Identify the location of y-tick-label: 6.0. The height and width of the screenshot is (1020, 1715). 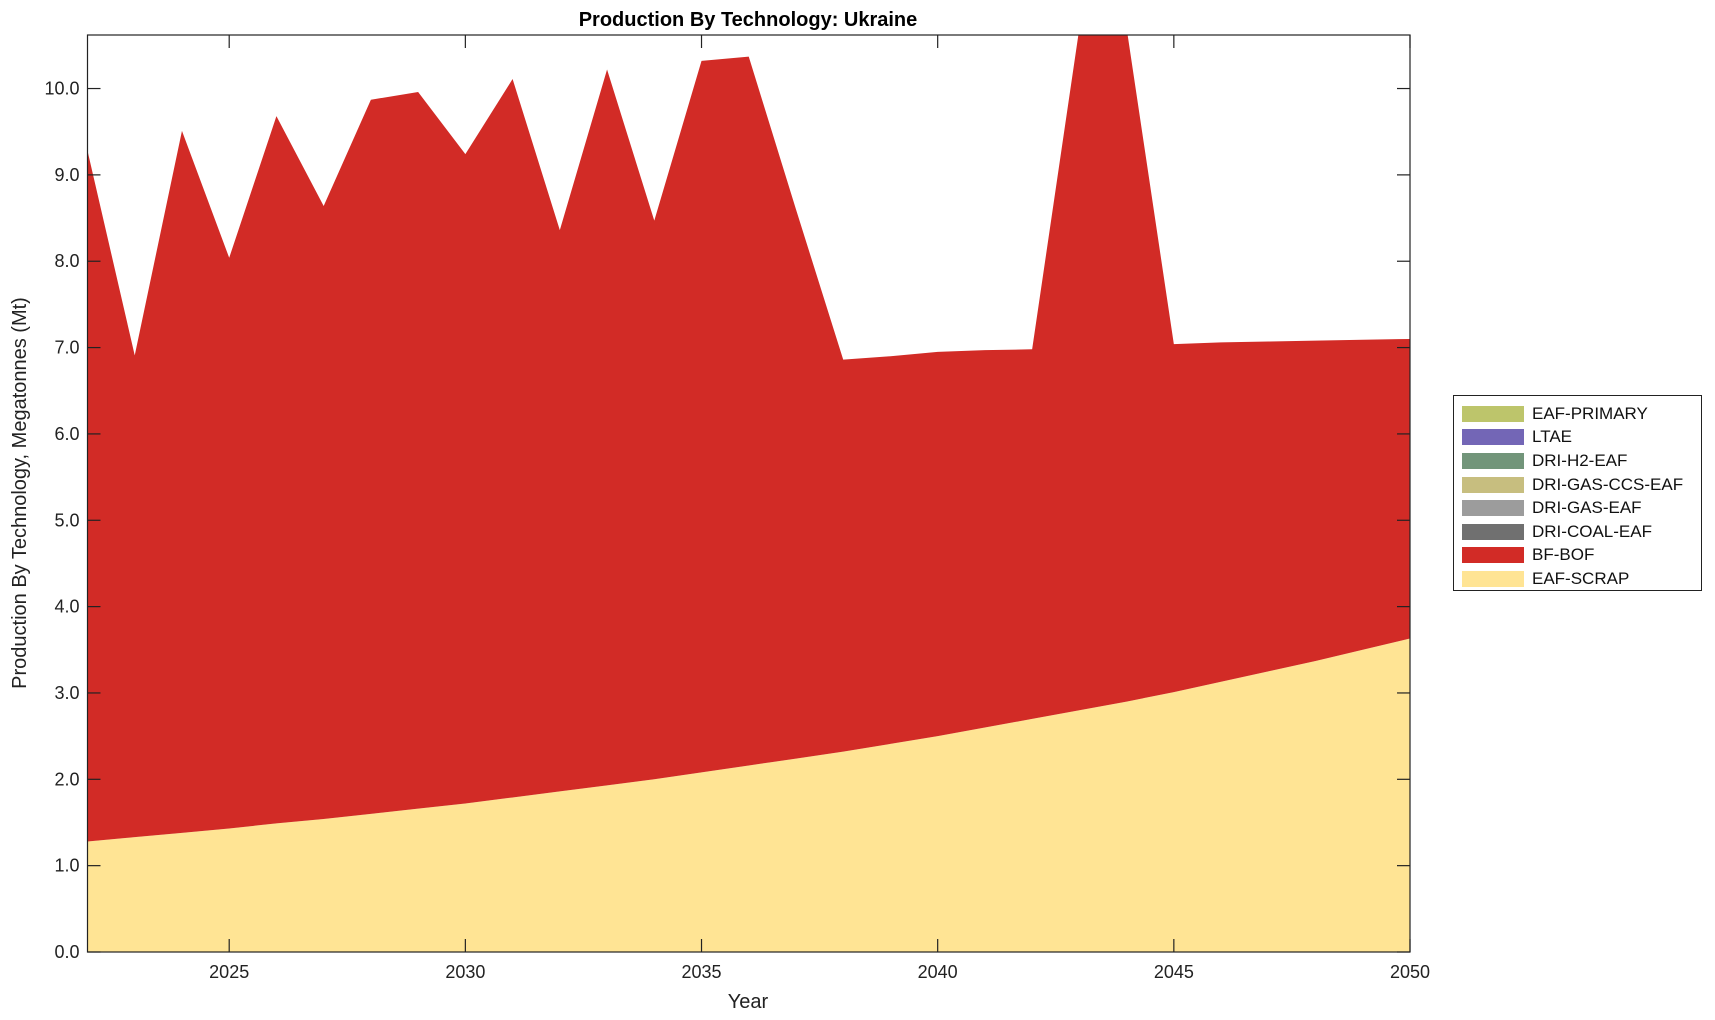
(66, 434).